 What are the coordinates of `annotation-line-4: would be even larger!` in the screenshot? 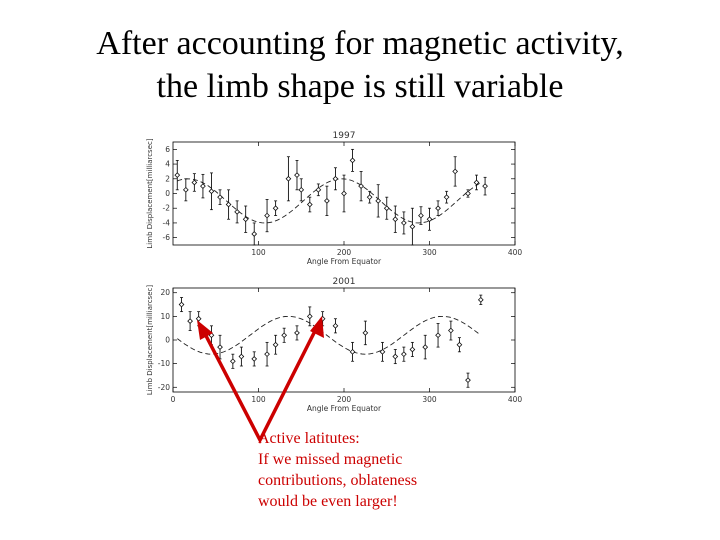 It's located at (328, 501).